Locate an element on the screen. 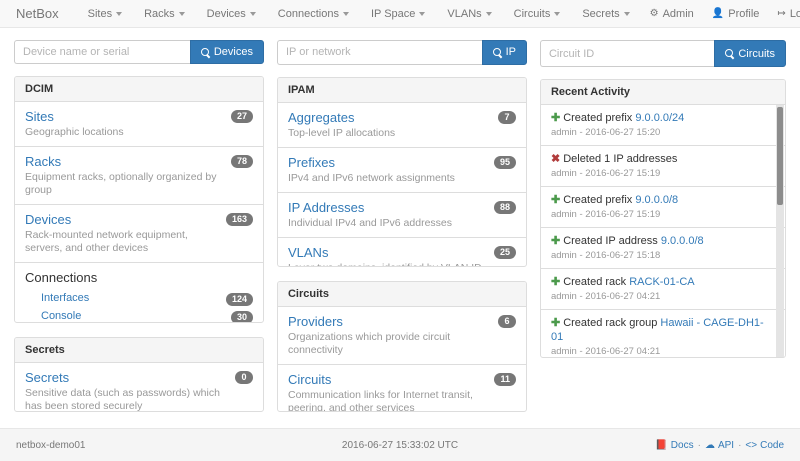 The image size is (800, 461). nav-item-circuits: Circuits is located at coordinates (537, 14).